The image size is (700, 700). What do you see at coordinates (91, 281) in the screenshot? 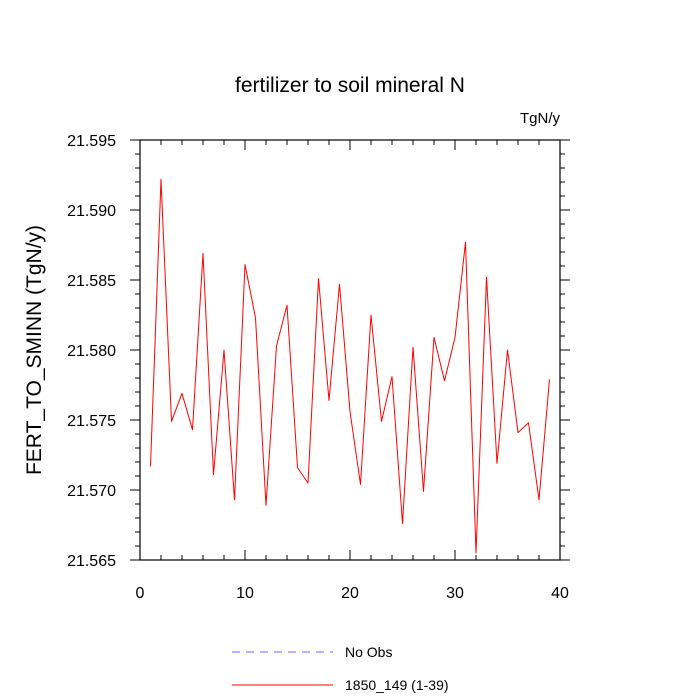
I see `y-tick-label: 21.585` at bounding box center [91, 281].